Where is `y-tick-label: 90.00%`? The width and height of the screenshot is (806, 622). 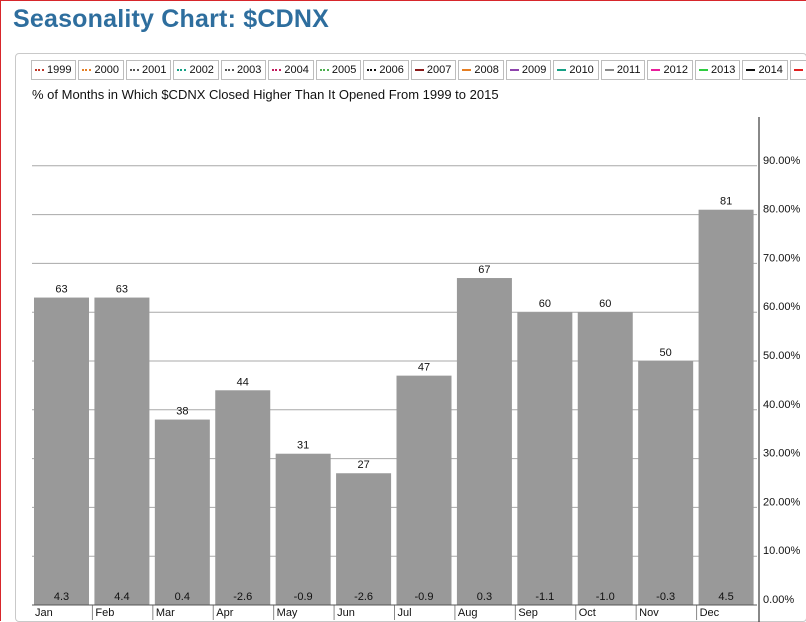 y-tick-label: 90.00% is located at coordinates (782, 161).